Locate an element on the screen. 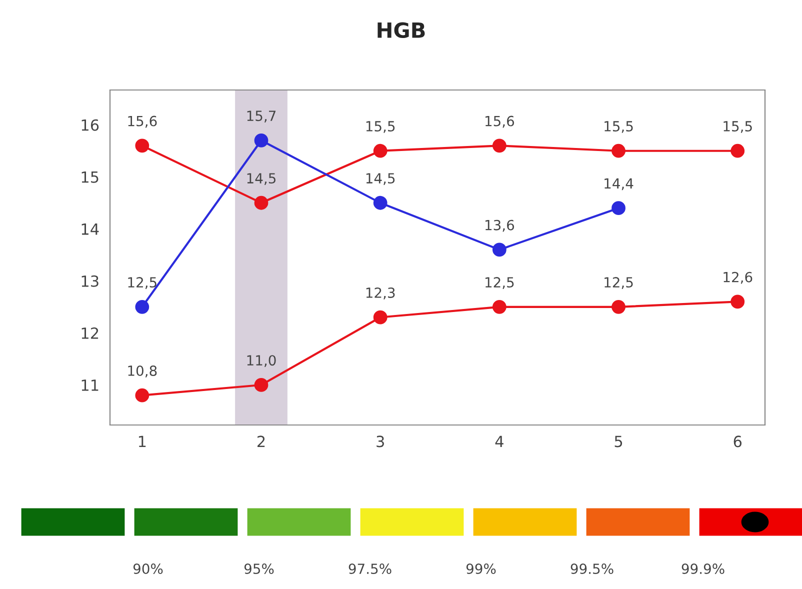 This screenshot has width=802, height=589. x-tick-label: 2 is located at coordinates (261, 442).